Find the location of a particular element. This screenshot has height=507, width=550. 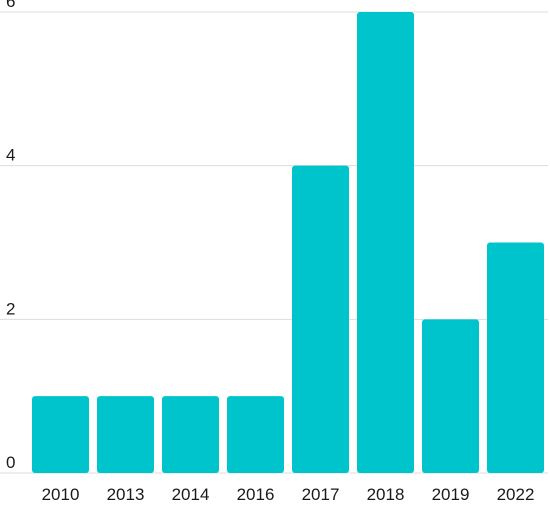

x-tick-label-2013: 2013 is located at coordinates (126, 494).